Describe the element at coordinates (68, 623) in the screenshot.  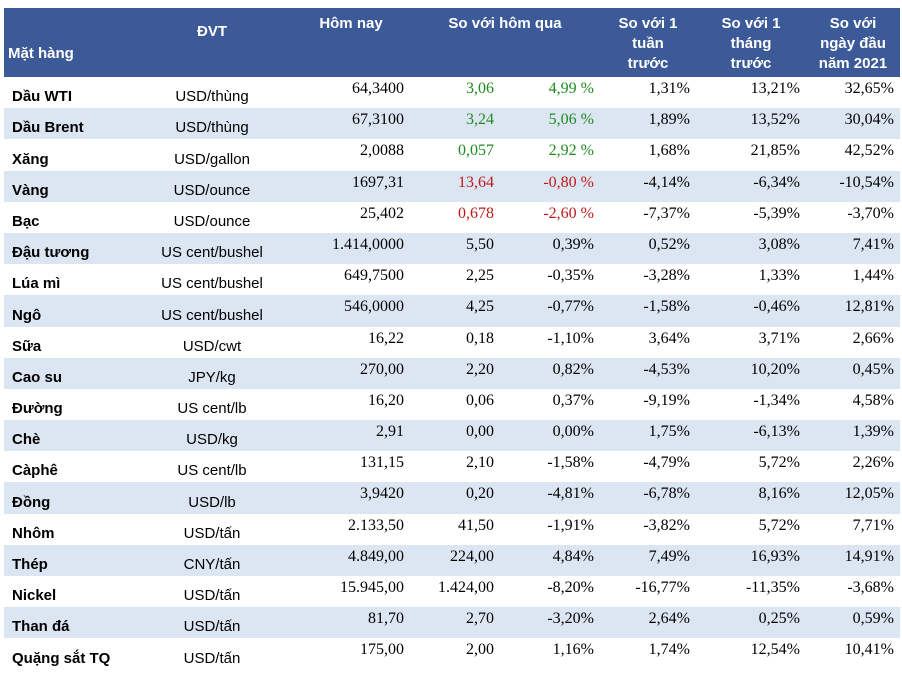
I see `commodity-name: Than đá` at that location.